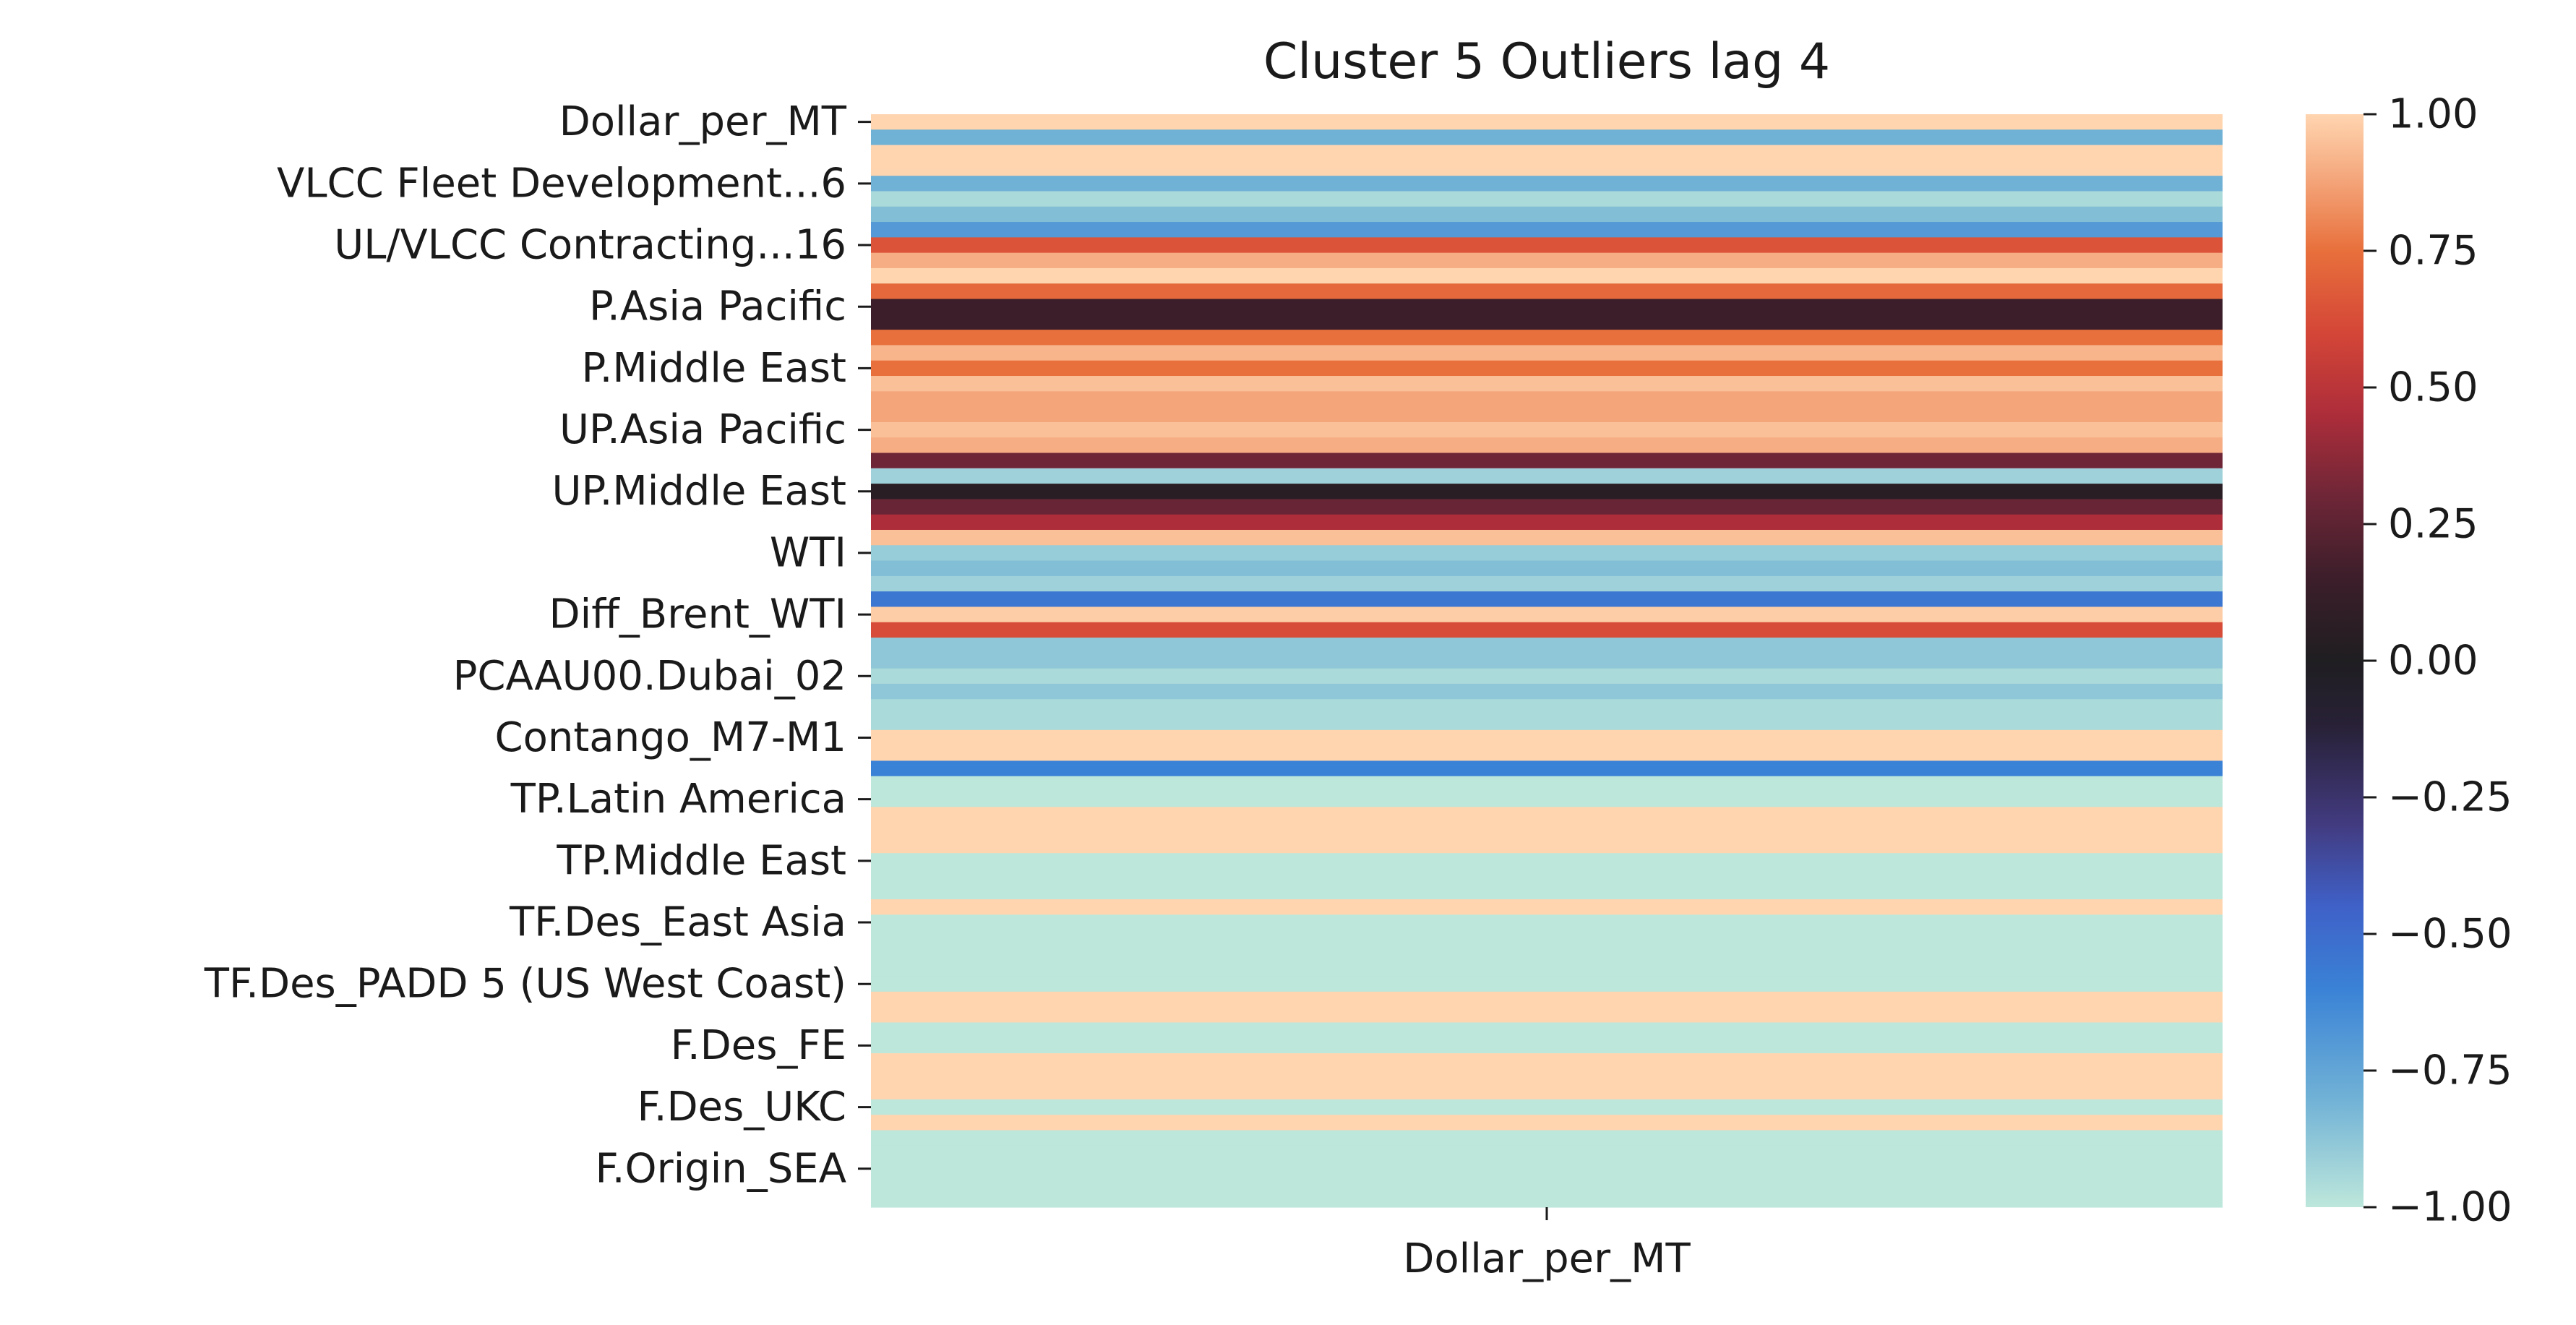 This screenshot has height=1325, width=2576. Describe the element at coordinates (2433, 387) in the screenshot. I see `colorbar-tick-label: 0.50` at that location.